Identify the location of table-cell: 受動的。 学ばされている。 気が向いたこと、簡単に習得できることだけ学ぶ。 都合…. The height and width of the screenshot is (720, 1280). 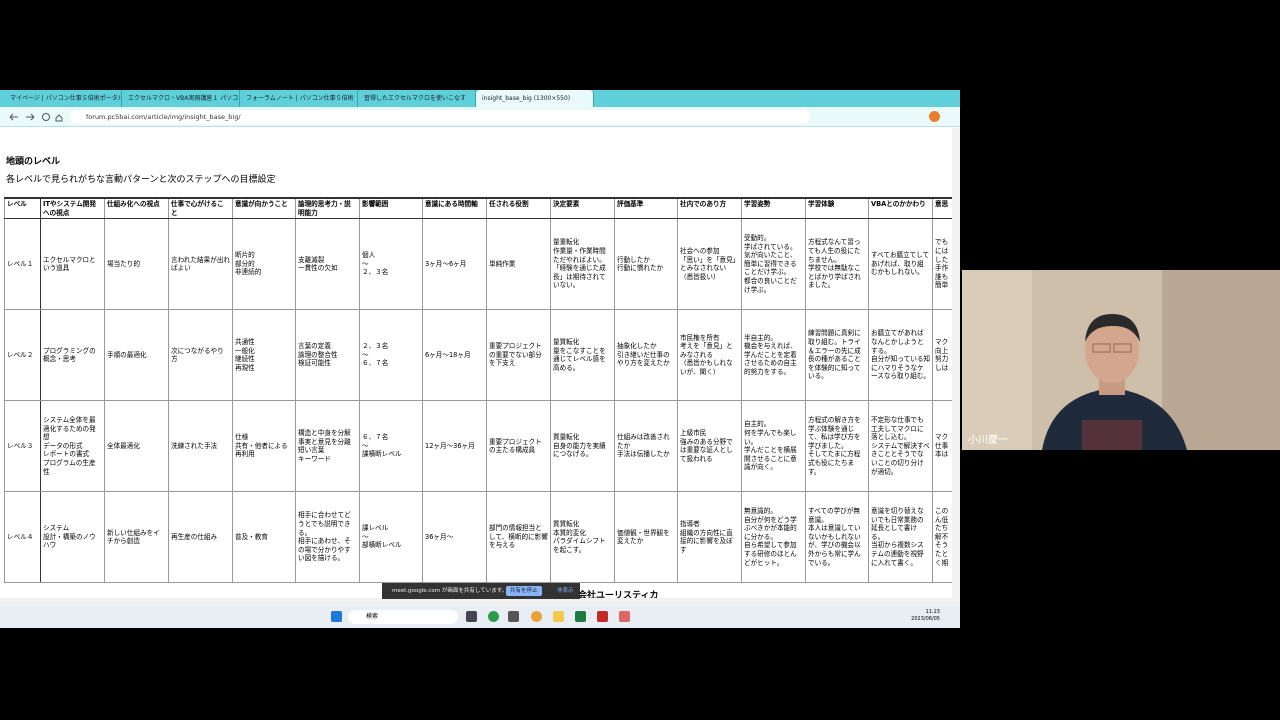
(773, 264).